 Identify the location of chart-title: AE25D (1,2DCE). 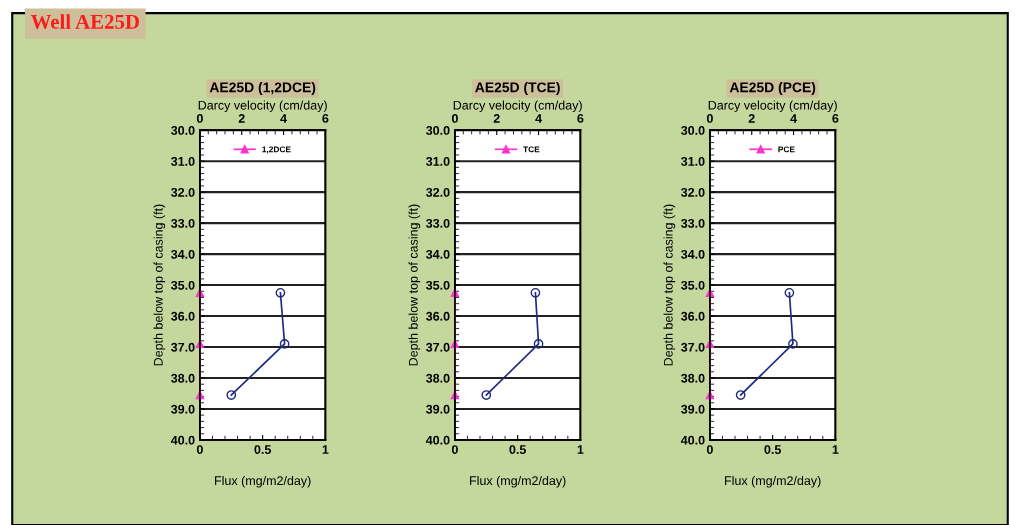
(262, 89).